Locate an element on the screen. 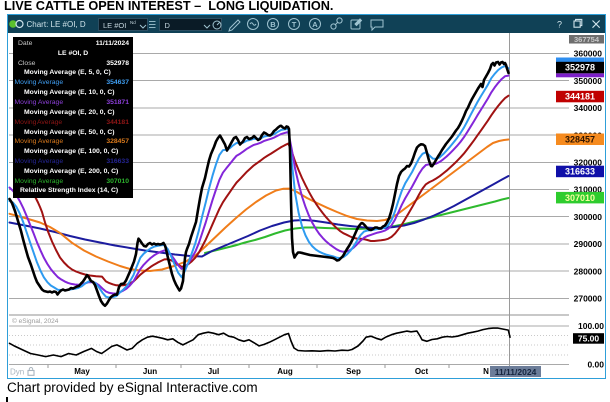 This screenshot has width=610, height=402. svg-text: 0.00 is located at coordinates (595, 365).